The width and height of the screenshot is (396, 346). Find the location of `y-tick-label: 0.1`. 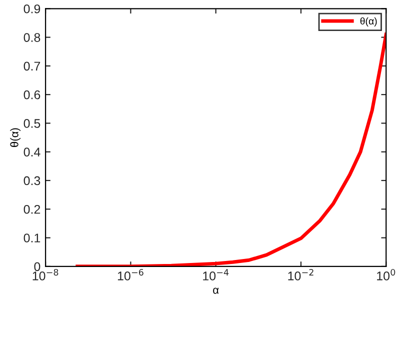

y-tick-label: 0.1 is located at coordinates (32, 238).